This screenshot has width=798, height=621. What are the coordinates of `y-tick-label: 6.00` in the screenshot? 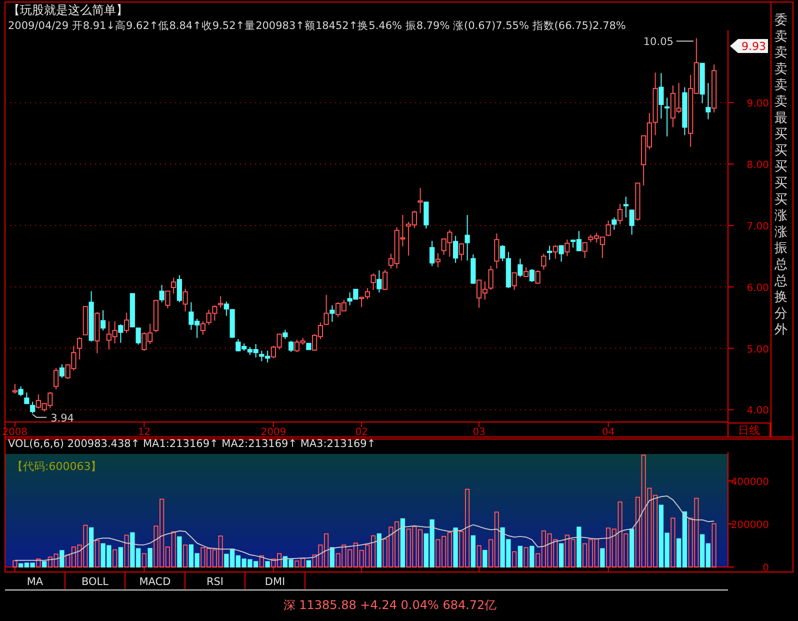 It's located at (757, 288).